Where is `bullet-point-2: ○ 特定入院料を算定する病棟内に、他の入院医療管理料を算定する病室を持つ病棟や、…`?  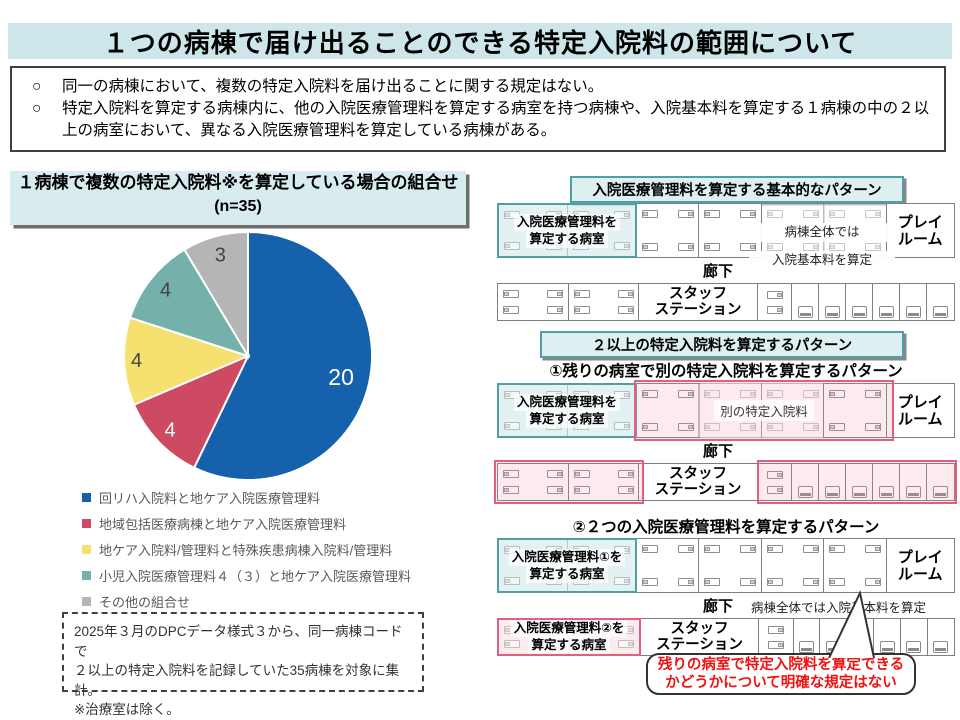
bullet-point-2: ○ 特定入院料を算定する病棟内に、他の入院医療管理料を算定する病室を持つ病棟や、… is located at coordinates (478, 120).